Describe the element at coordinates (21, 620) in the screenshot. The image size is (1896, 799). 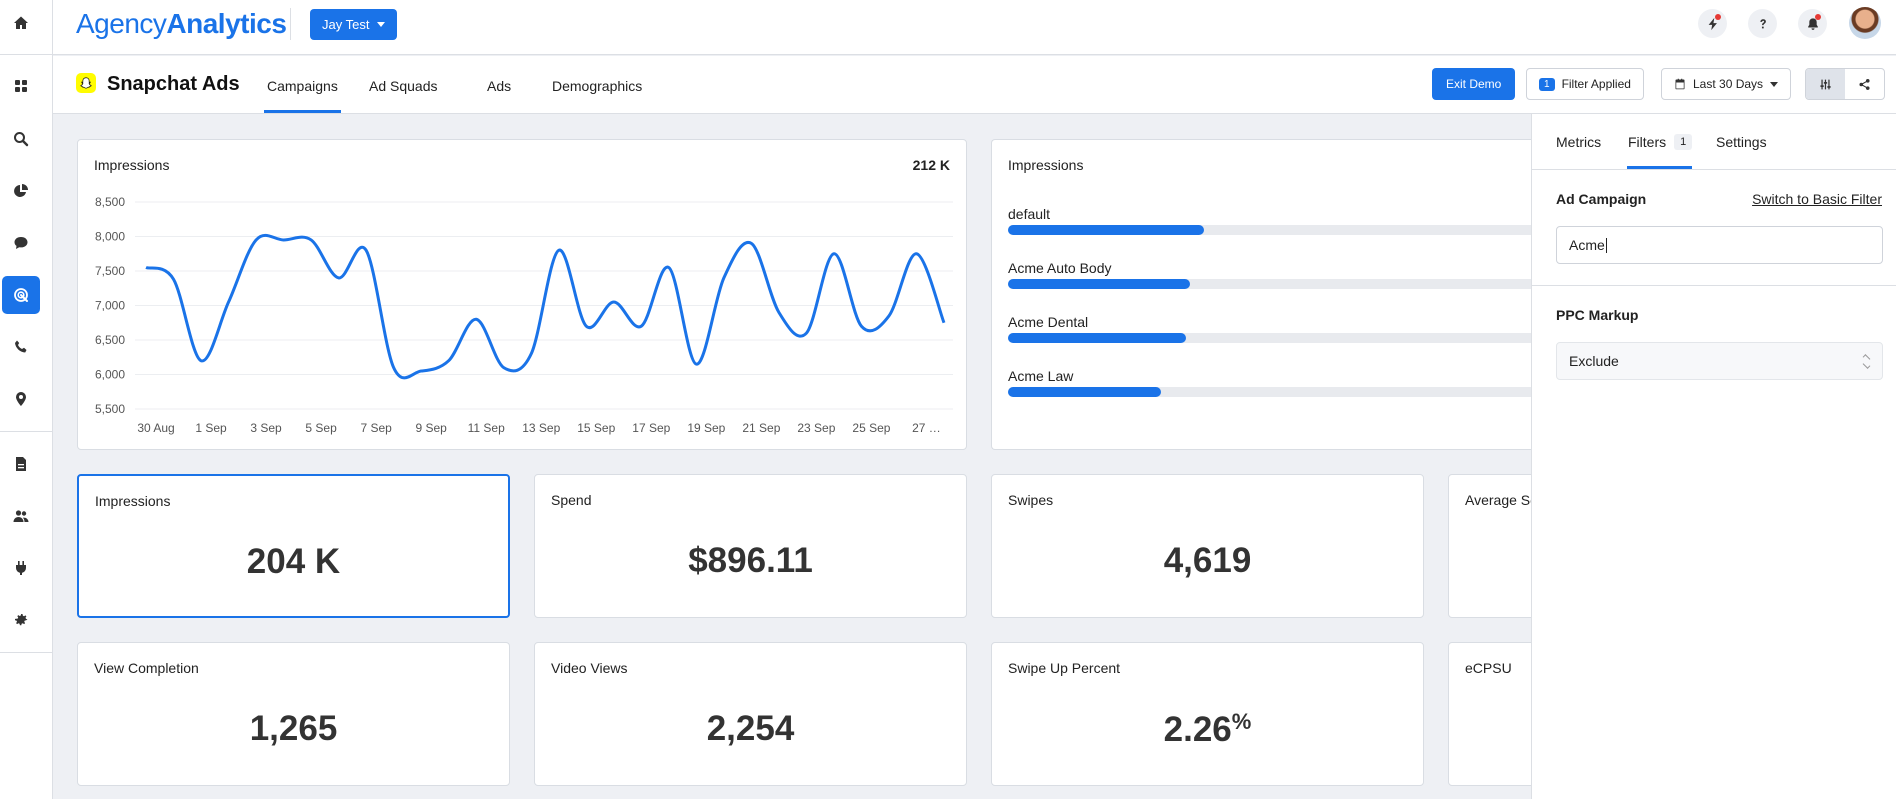
I see `gear-icon` at that location.